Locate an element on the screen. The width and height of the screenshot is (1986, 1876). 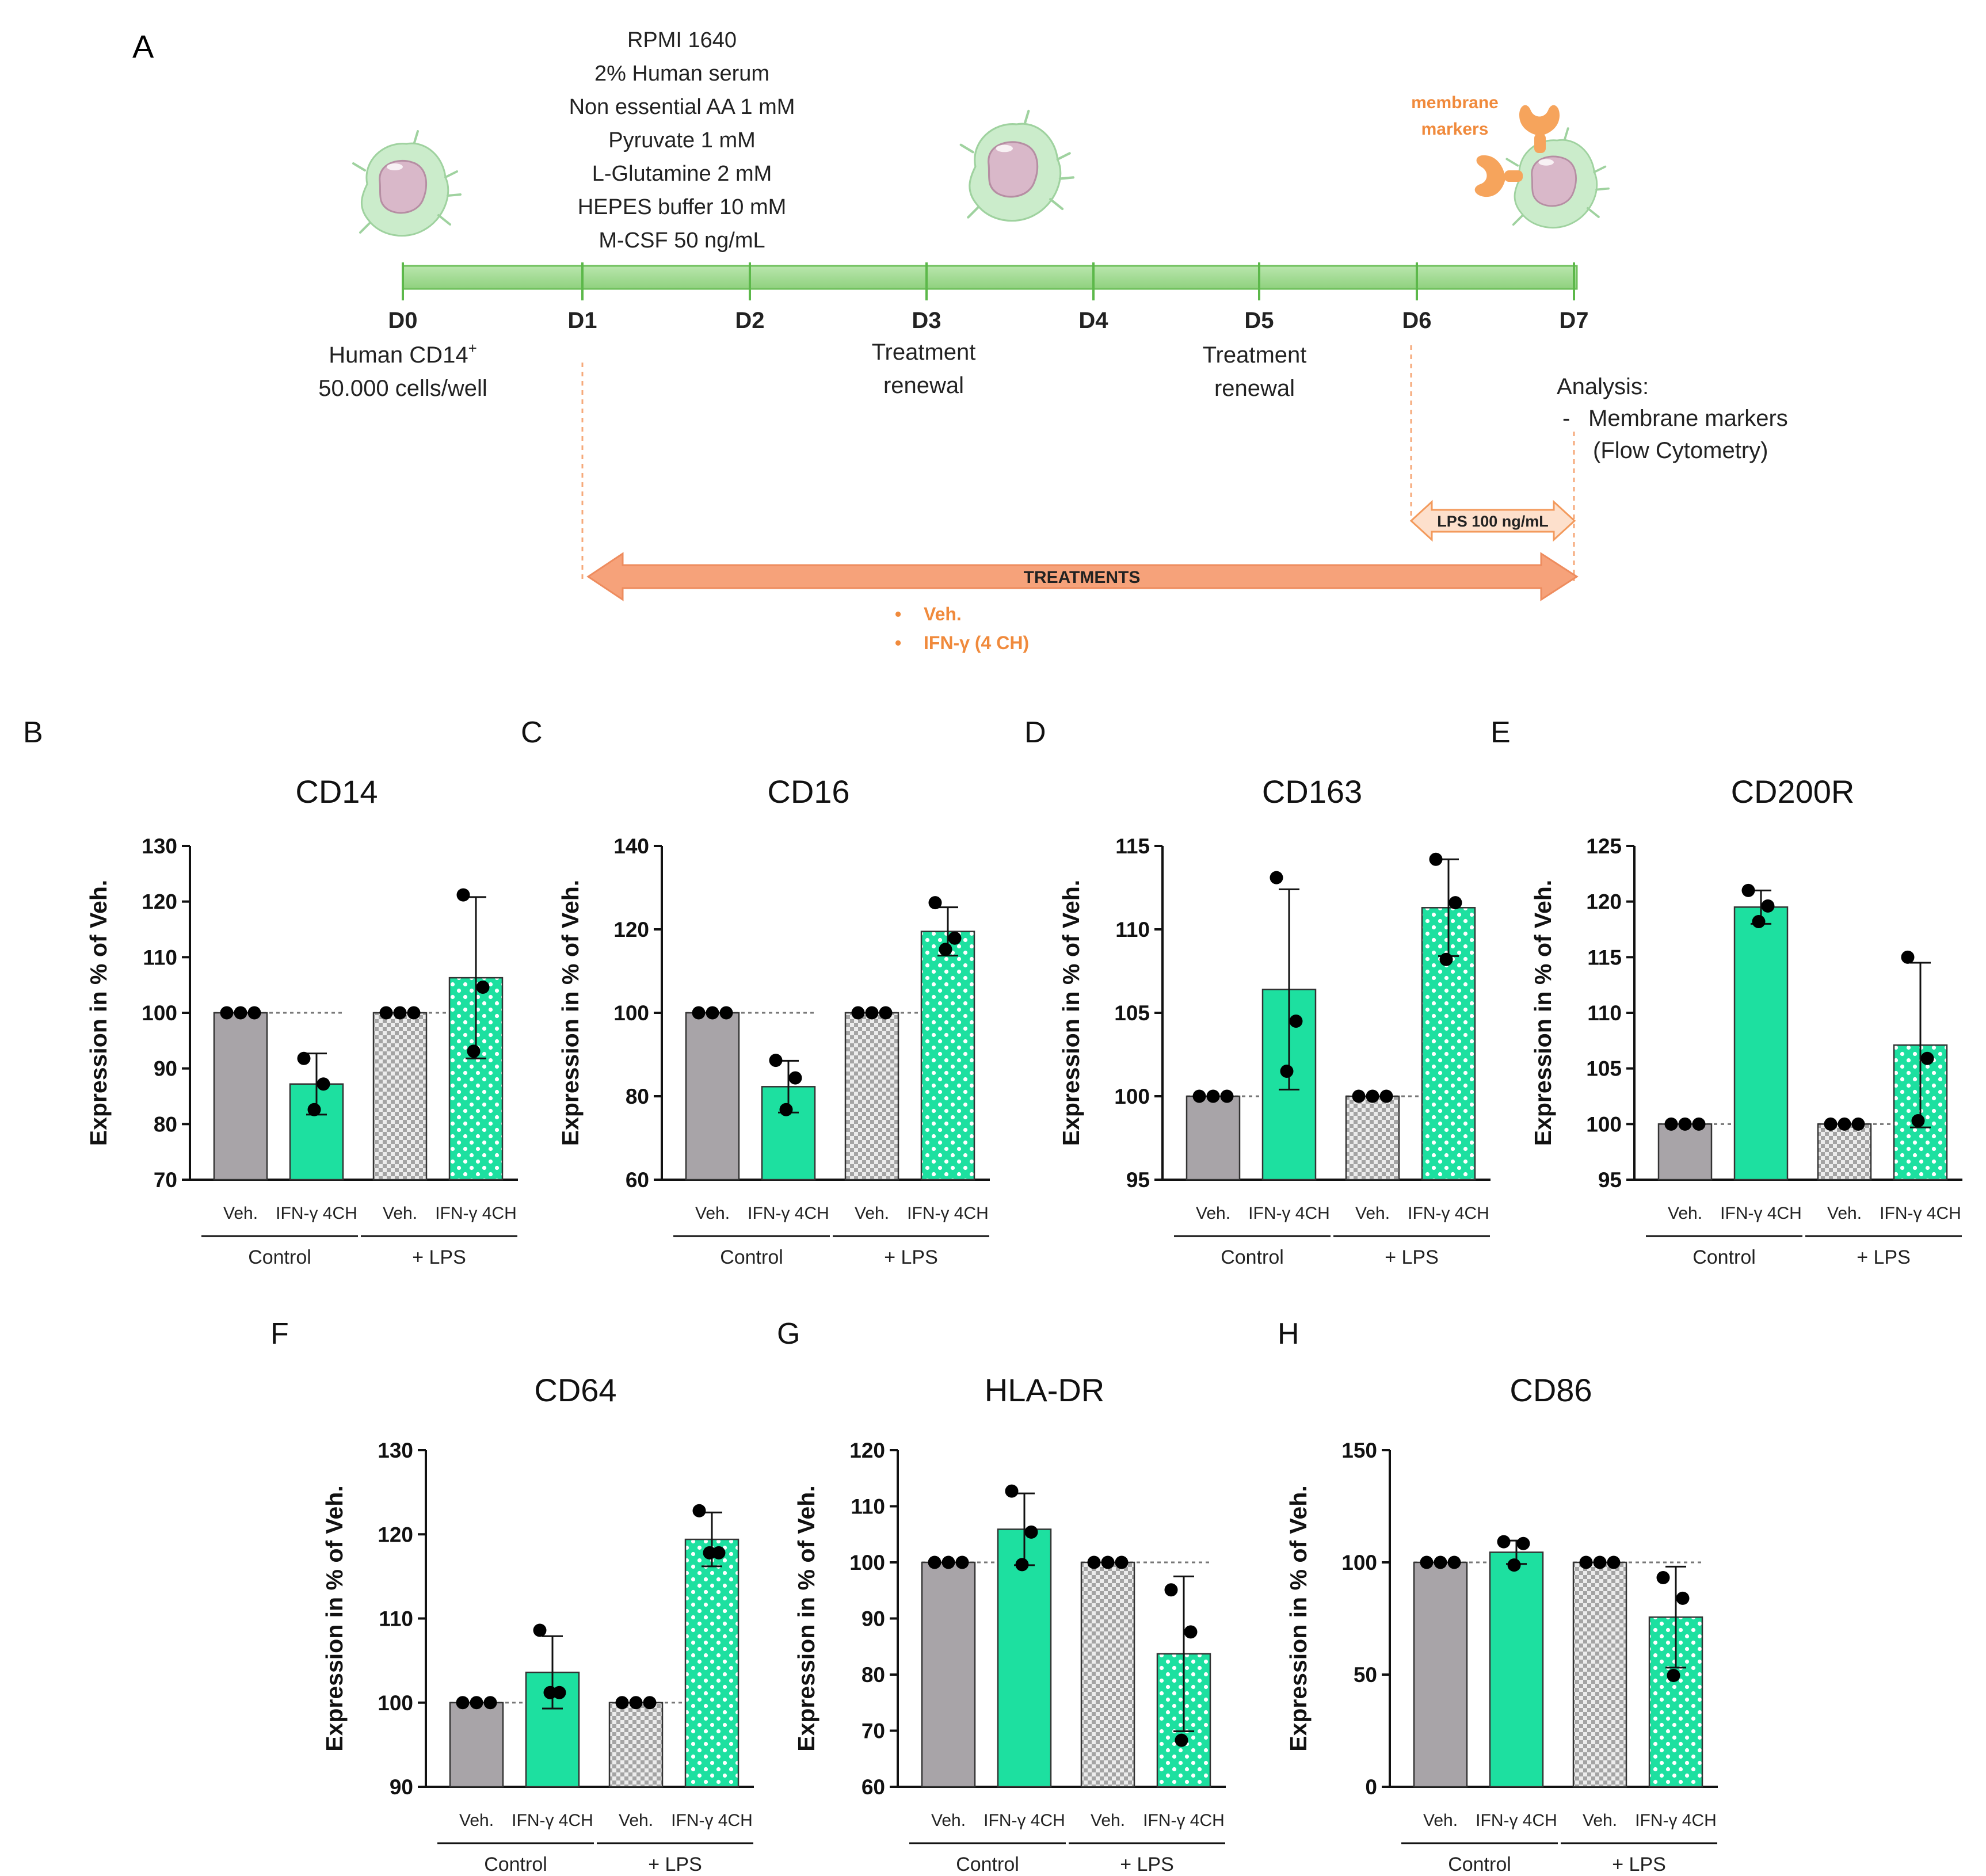
chart-title: CD16 is located at coordinates (808, 791).